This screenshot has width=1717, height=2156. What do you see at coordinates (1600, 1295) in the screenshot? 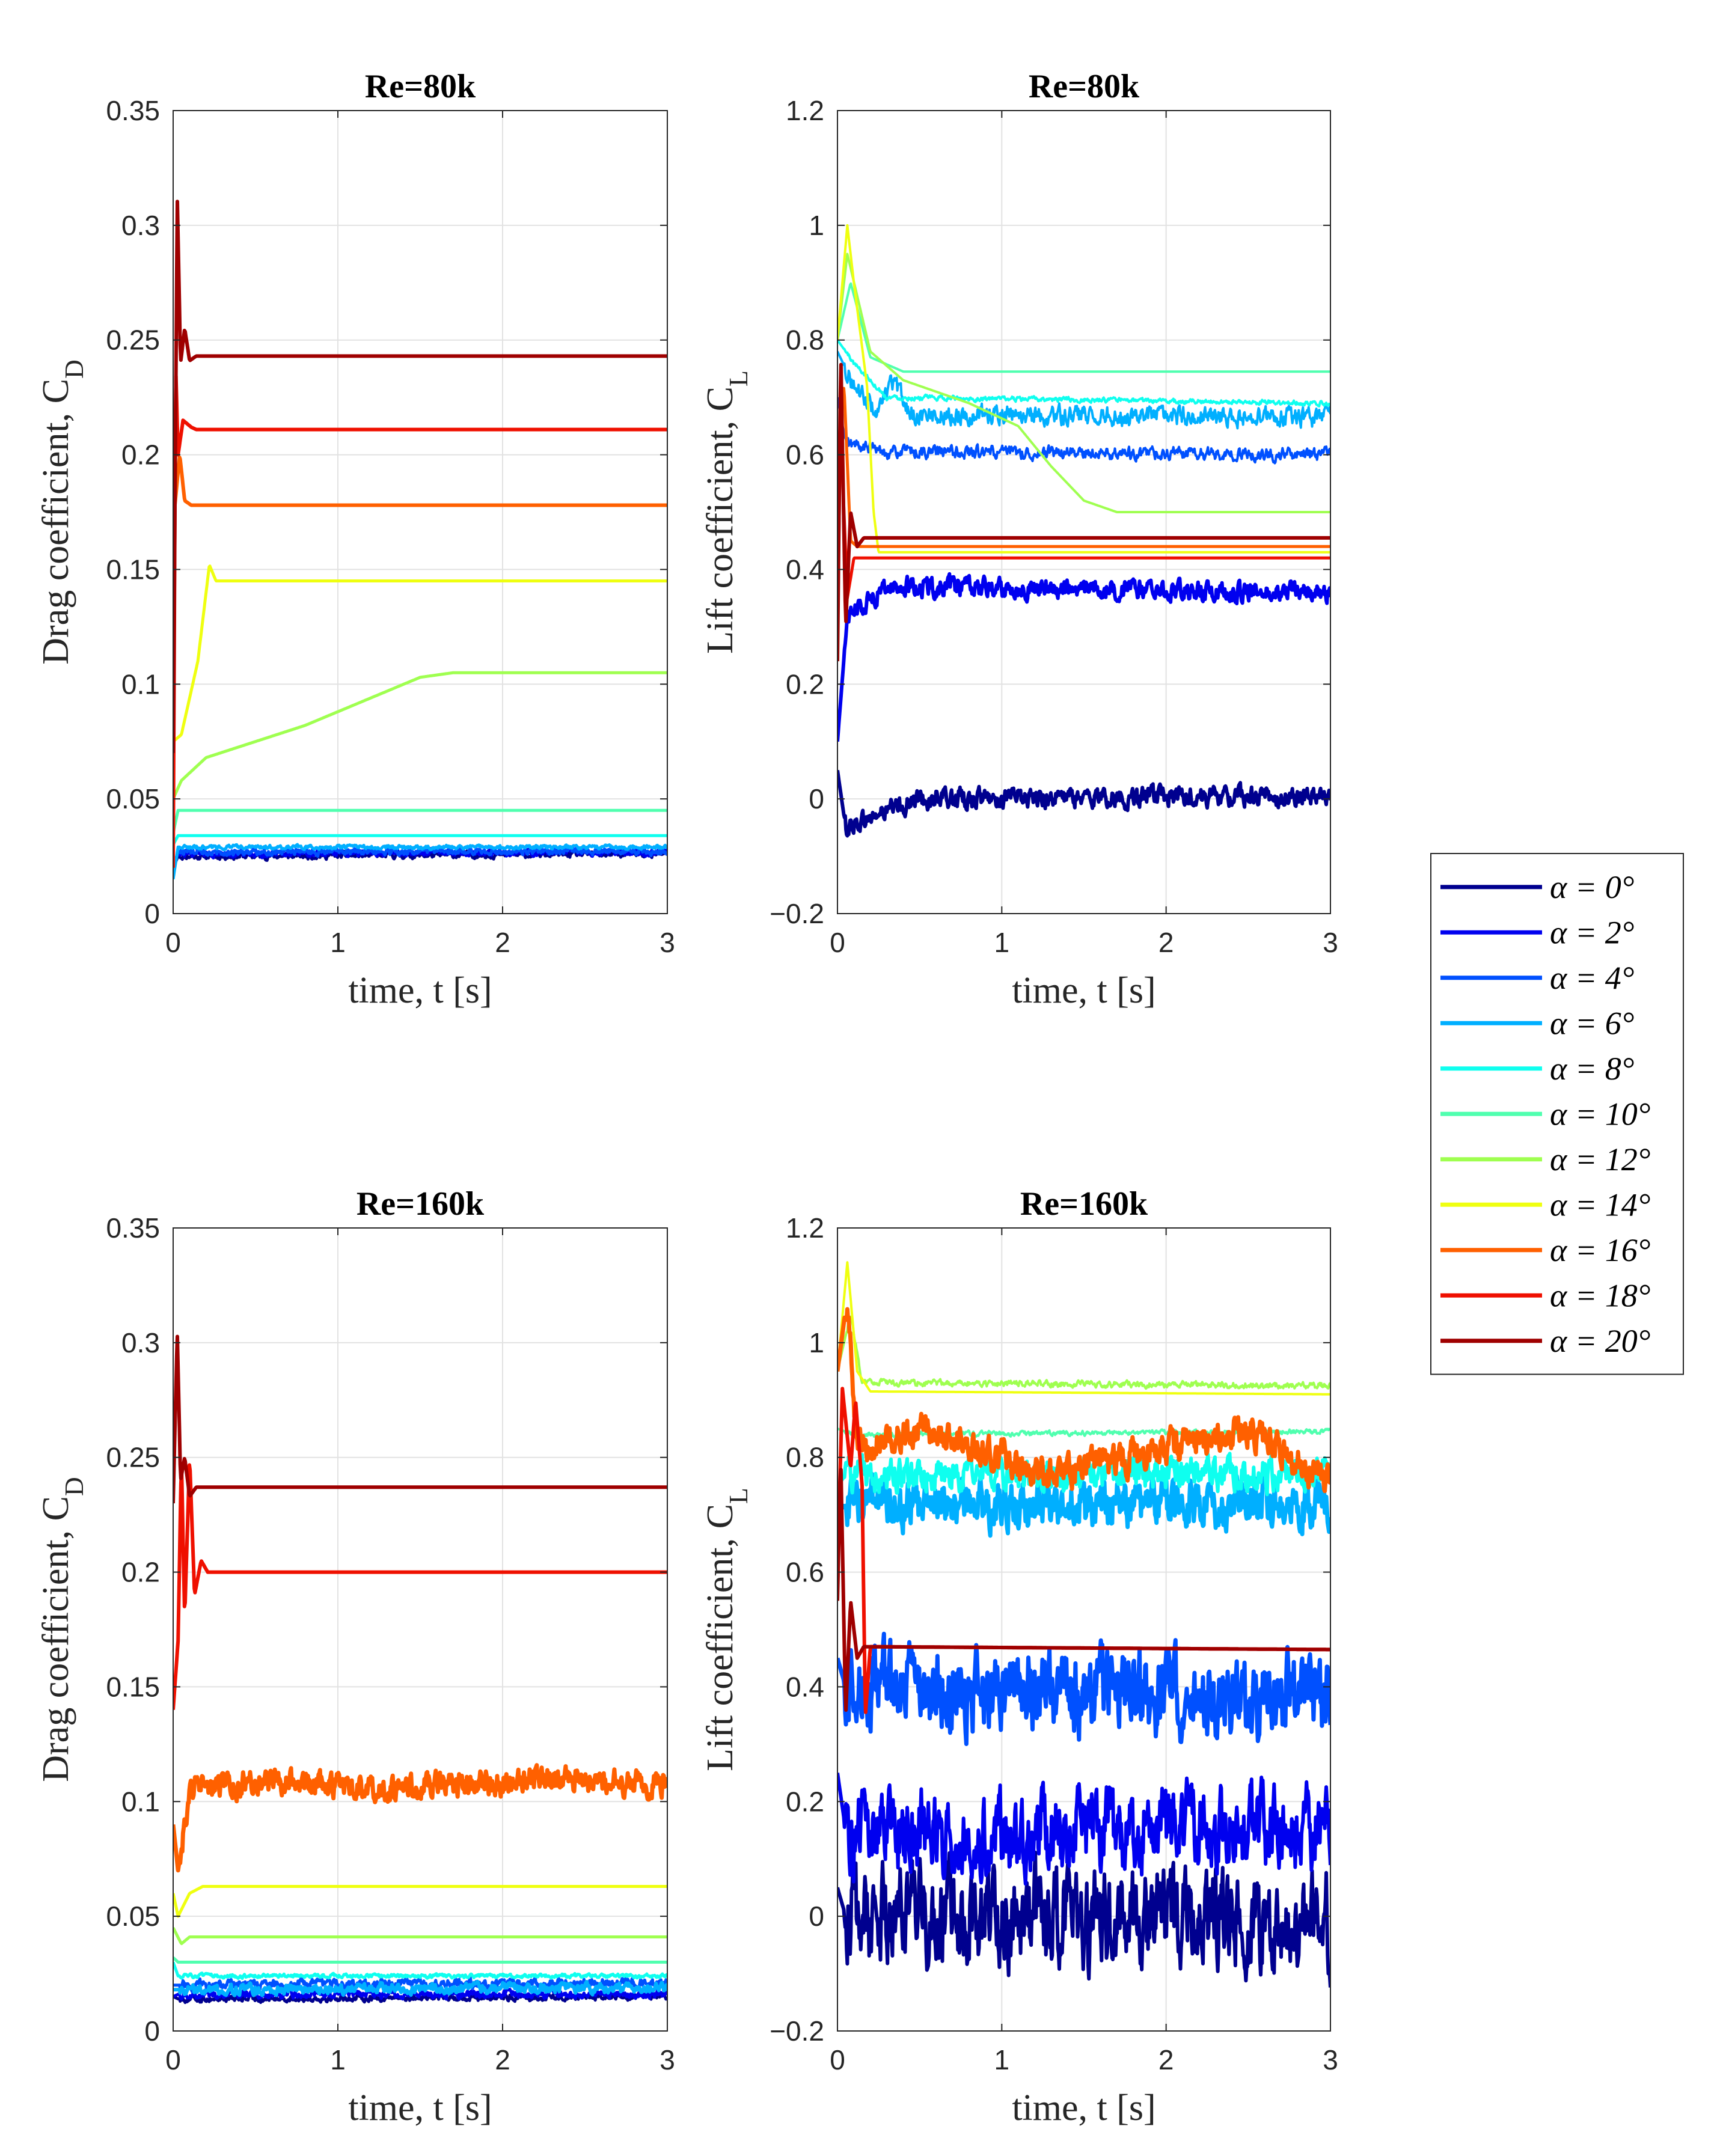
I see `legend-label: α = 18°` at bounding box center [1600, 1295].